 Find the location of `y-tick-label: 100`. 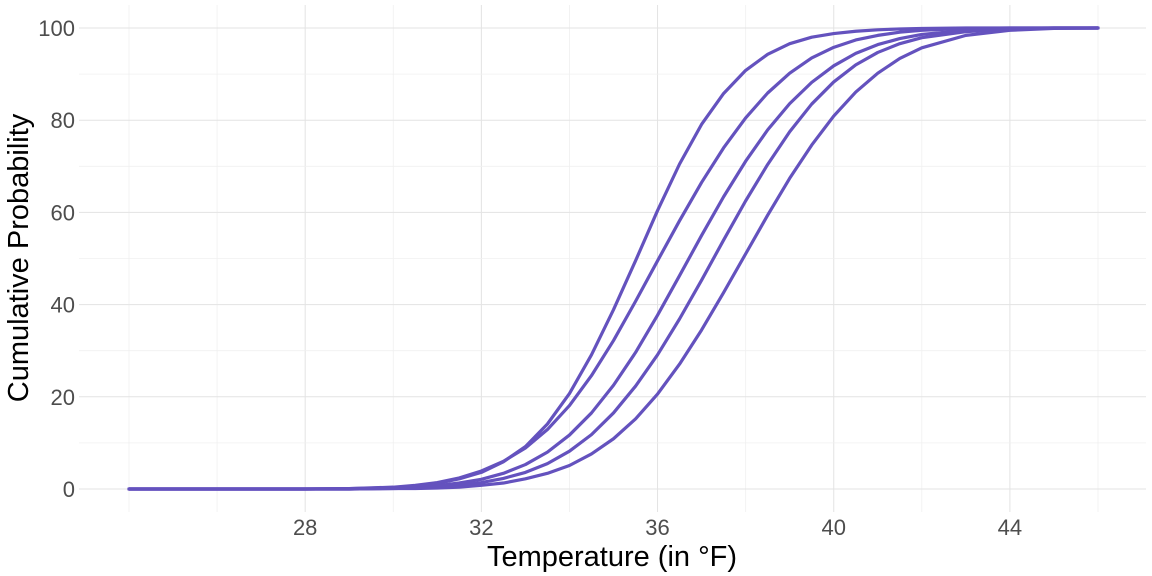

y-tick-label: 100 is located at coordinates (56, 28).